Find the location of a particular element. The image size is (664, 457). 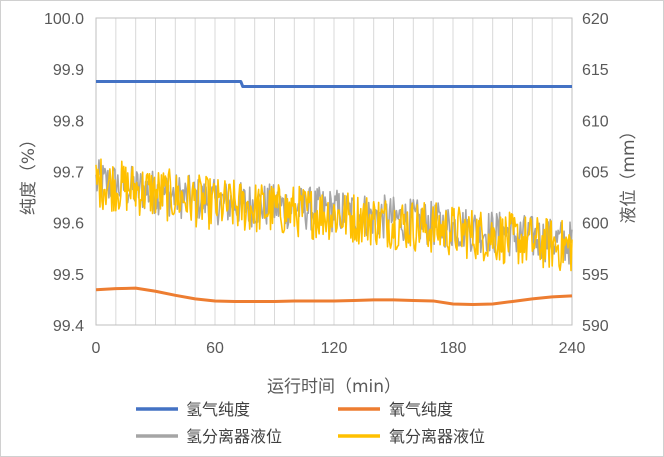

series-line-o2-purity is located at coordinates (334, 296).